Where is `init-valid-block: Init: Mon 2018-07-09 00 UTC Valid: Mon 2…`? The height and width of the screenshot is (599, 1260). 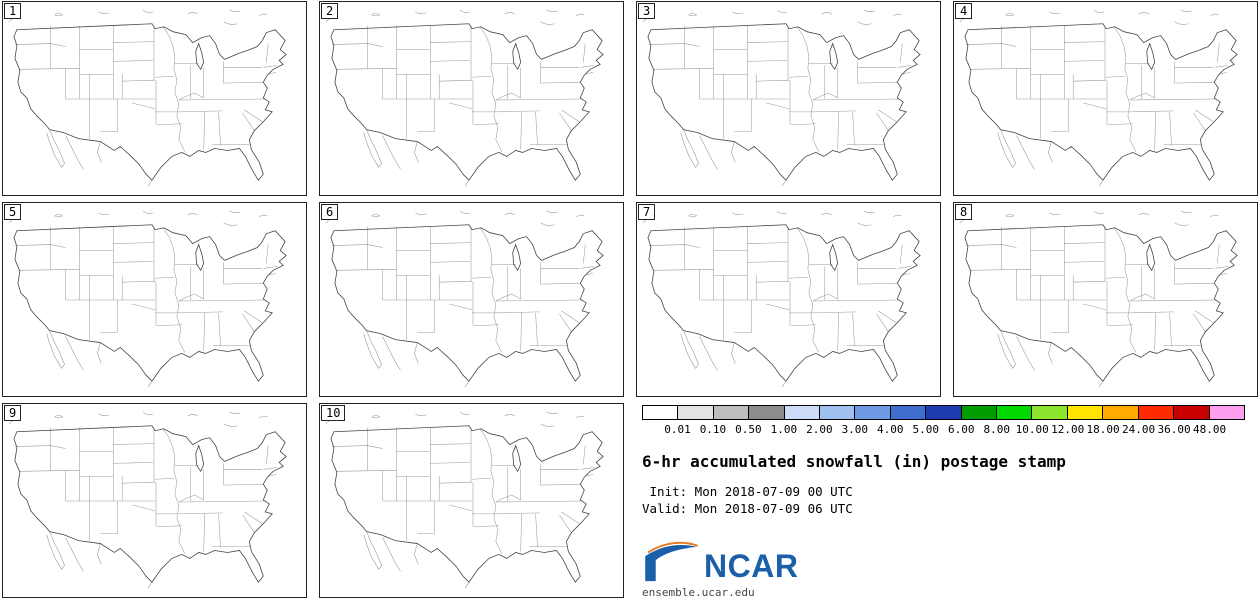
init-valid-block: Init: Mon 2018-07-09 00 UTC Valid: Mon 2… is located at coordinates (945, 500).